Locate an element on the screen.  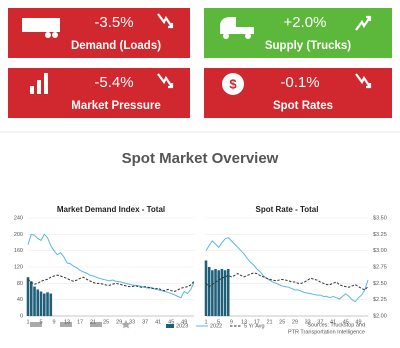
tile-label: Demand (Loads) is located at coordinates (116, 46).